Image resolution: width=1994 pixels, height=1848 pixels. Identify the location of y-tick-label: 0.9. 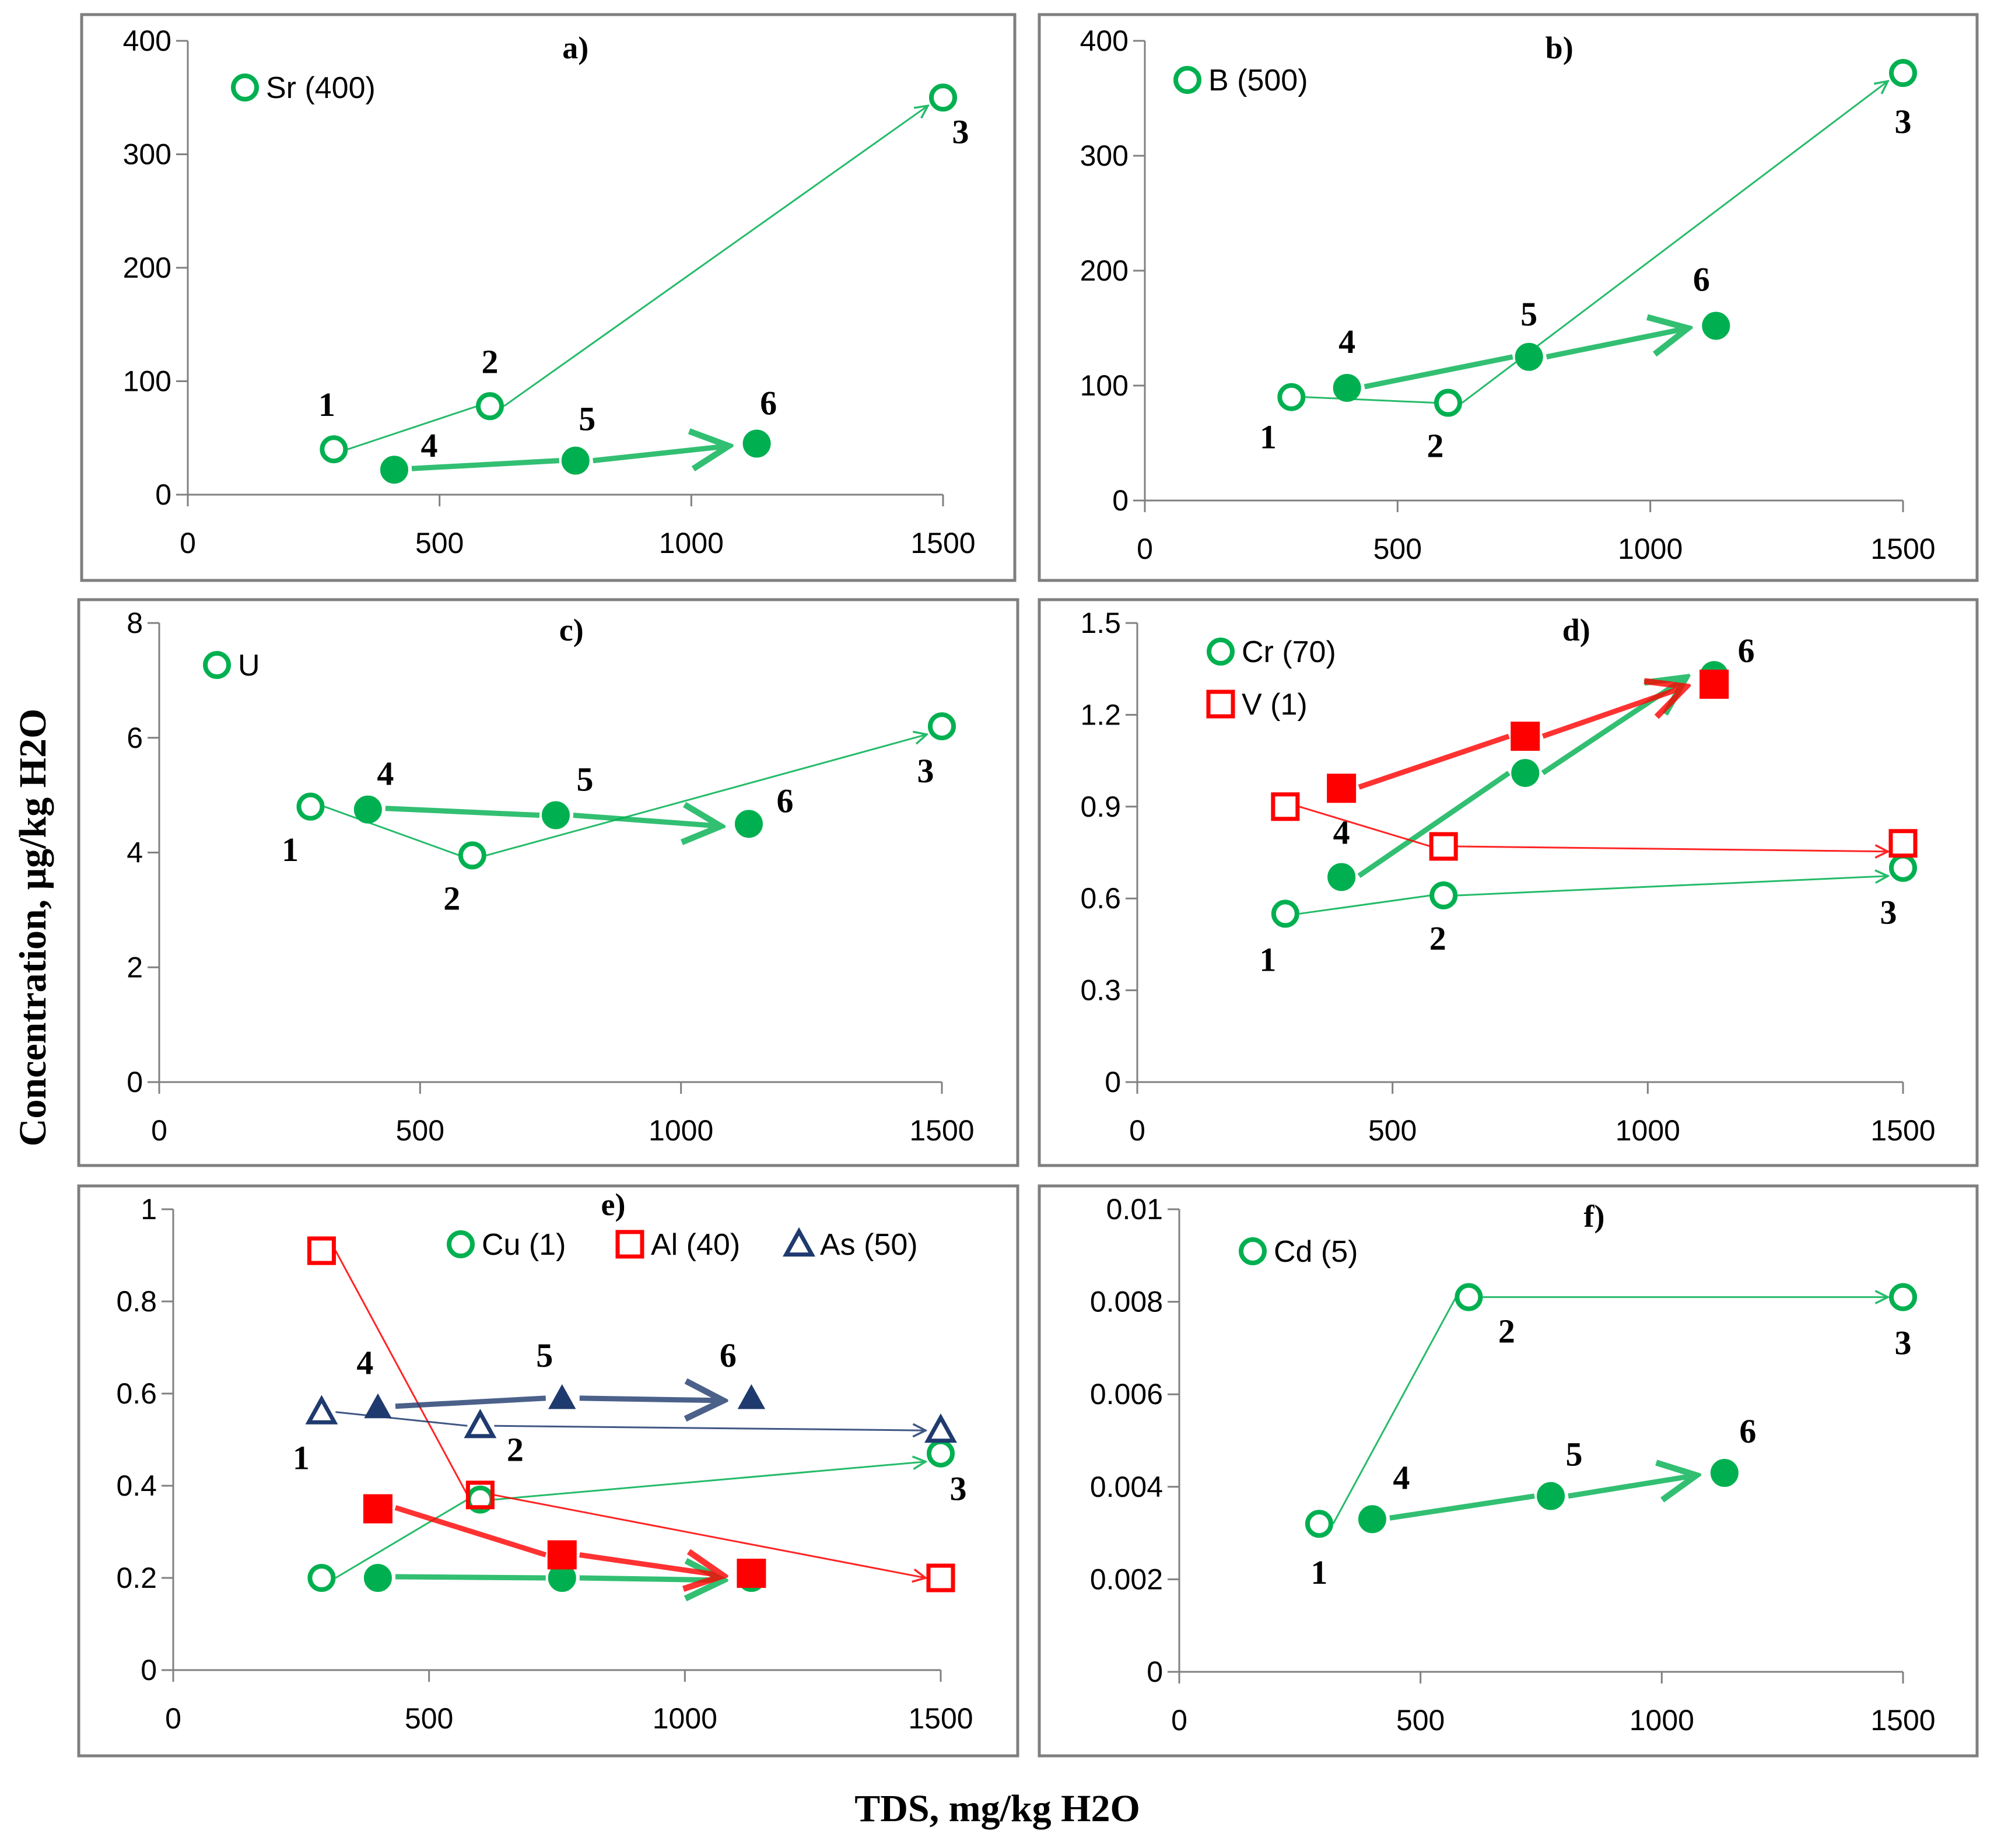
(1100, 806).